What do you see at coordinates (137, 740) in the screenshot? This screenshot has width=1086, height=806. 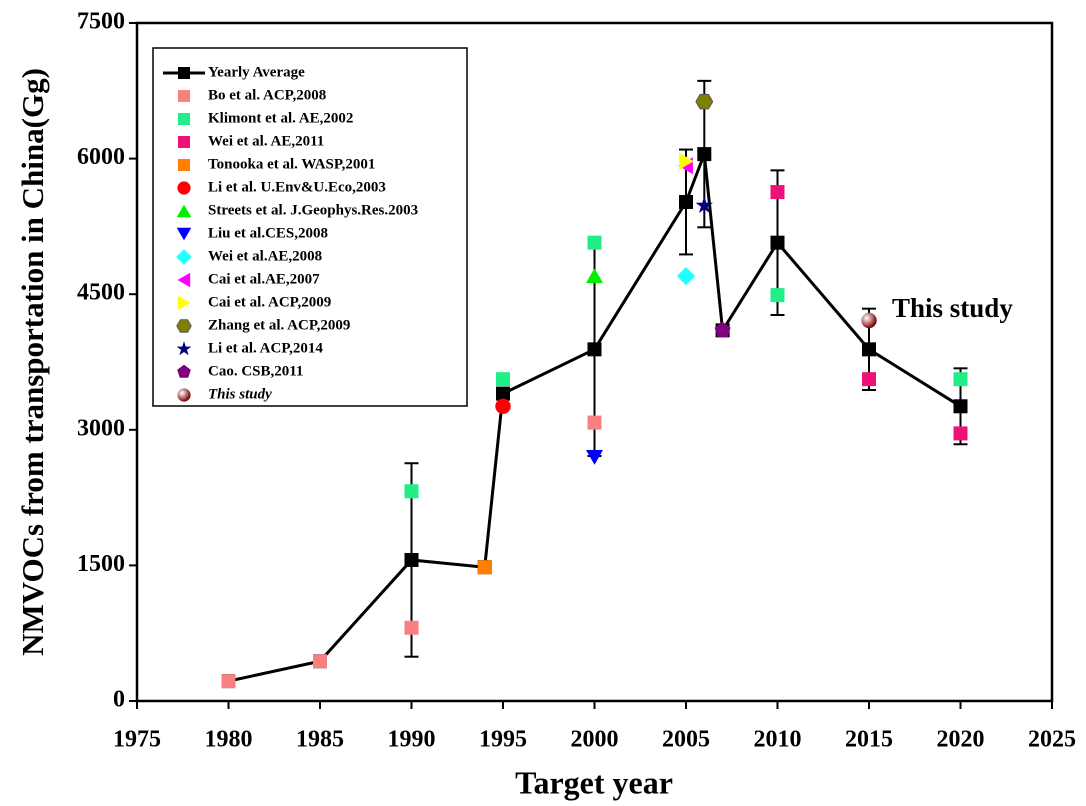 I see `x-tick-label: 1975` at bounding box center [137, 740].